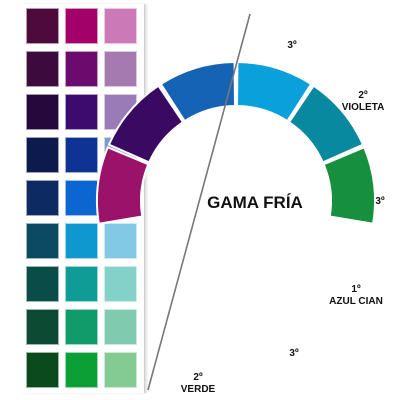  What do you see at coordinates (255, 202) in the screenshot?
I see `gamut-title: GAMA FRÍA` at bounding box center [255, 202].